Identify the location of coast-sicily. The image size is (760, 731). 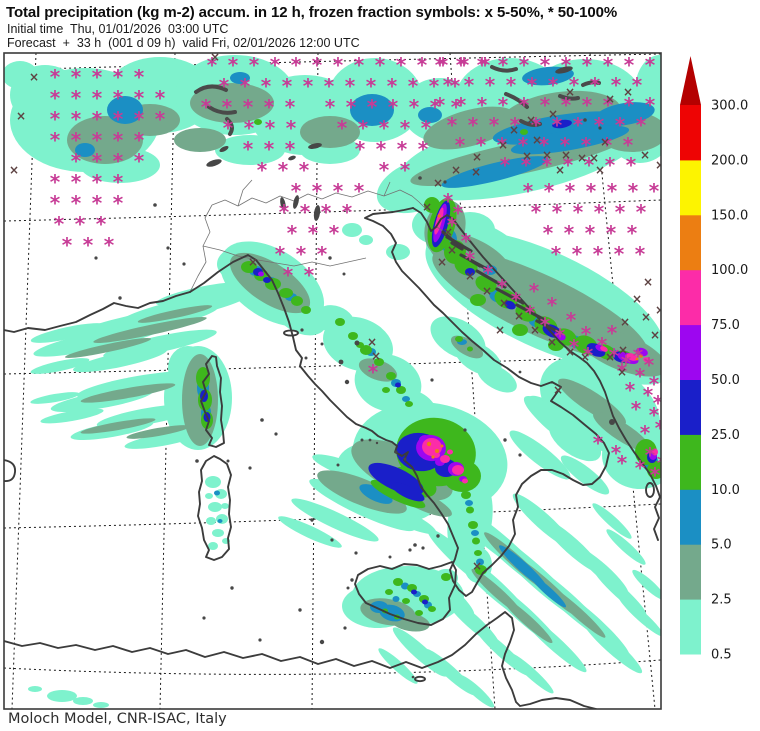
(405, 593).